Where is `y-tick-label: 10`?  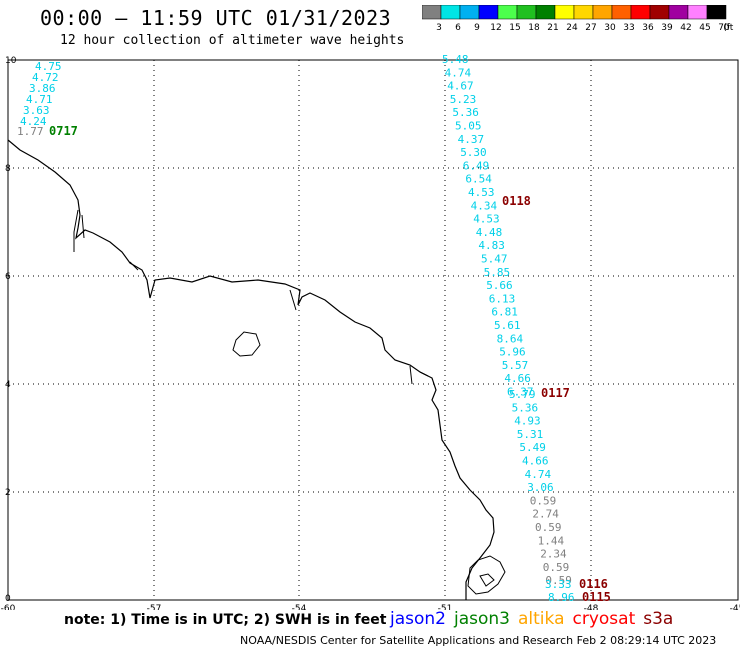
y-tick-label: 10 is located at coordinates (11, 61).